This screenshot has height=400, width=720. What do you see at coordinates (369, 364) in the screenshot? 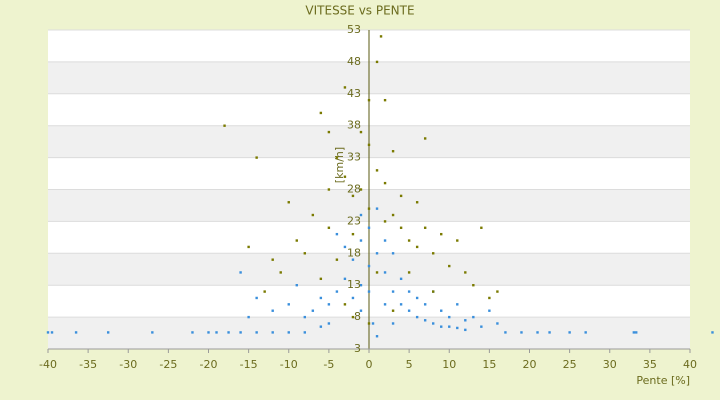
I see `x-tick-label: 0` at bounding box center [369, 364].